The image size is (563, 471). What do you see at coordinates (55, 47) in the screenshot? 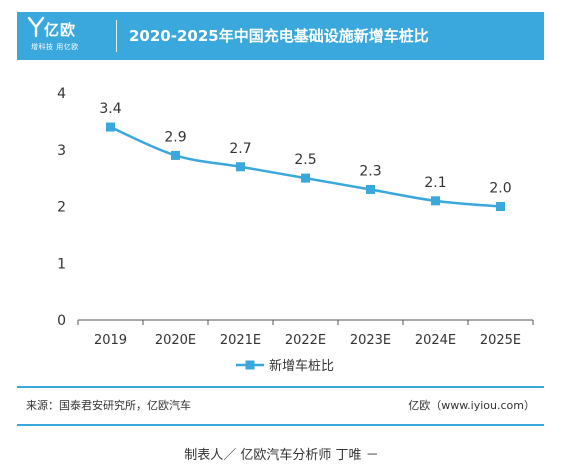
I see `logo-slogan: 增科技 用亿欧` at bounding box center [55, 47].